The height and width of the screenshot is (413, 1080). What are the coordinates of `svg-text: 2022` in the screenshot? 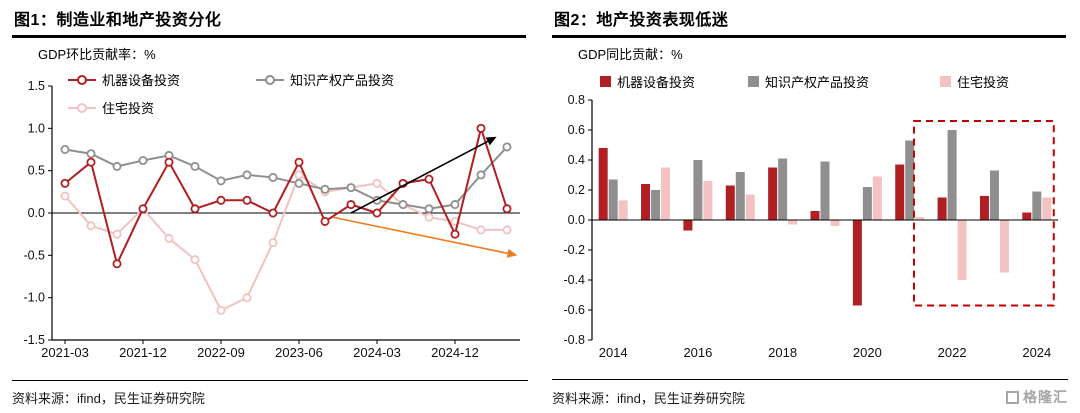 It's located at (952, 352).